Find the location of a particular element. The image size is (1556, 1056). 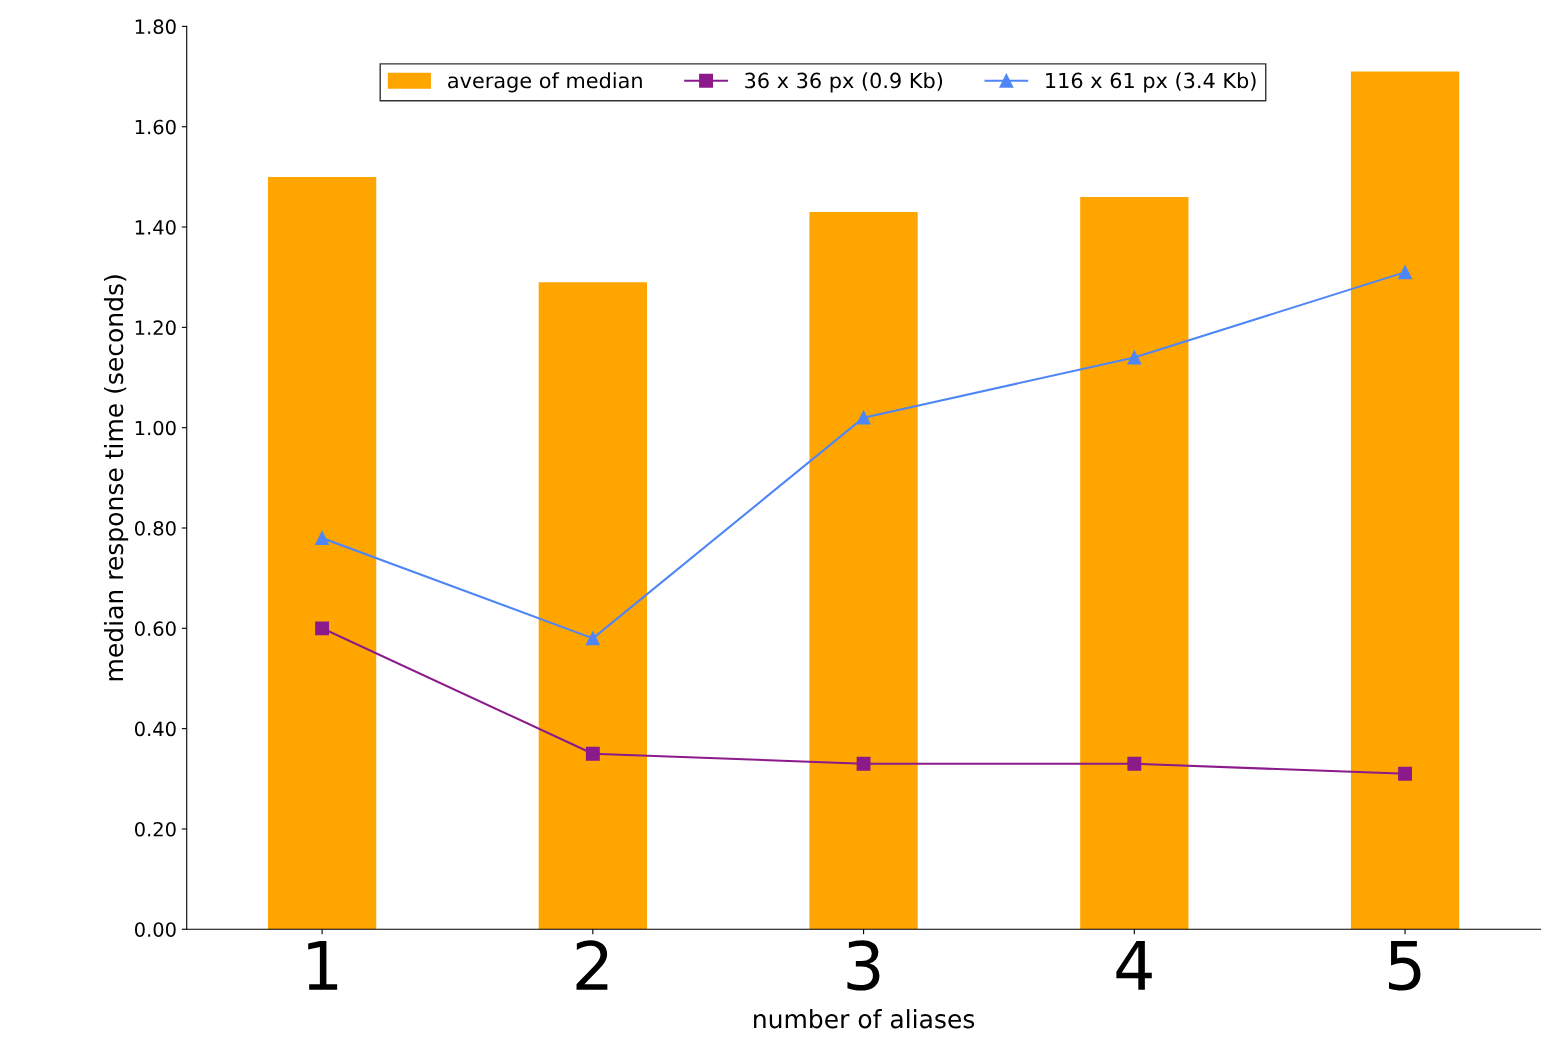

legend-label: 36 x 36 px (0.9 Kb) is located at coordinates (844, 82).